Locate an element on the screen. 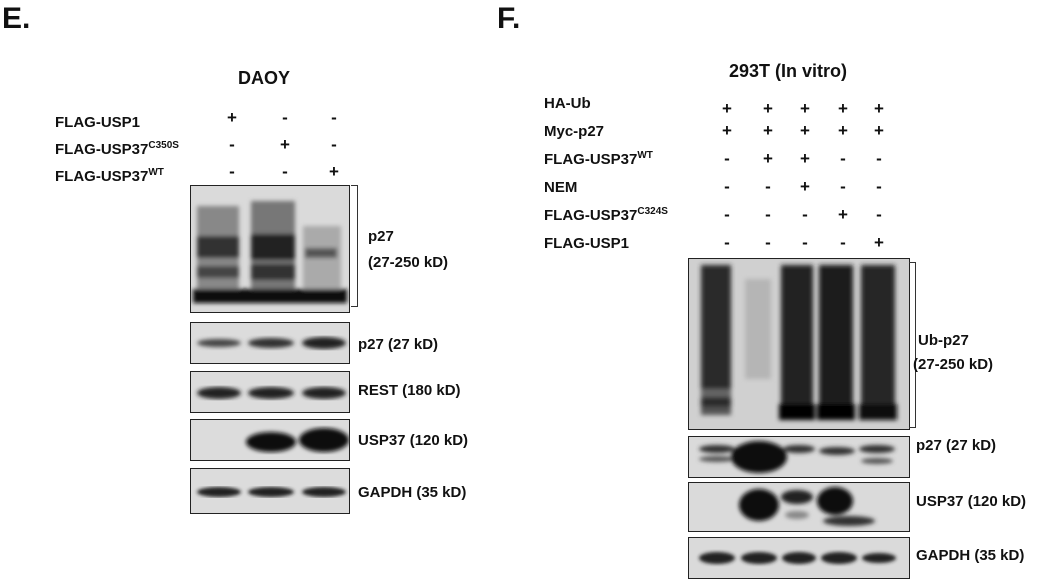 This screenshot has height=580, width=1050. blot-label: p27 is located at coordinates (381, 236).